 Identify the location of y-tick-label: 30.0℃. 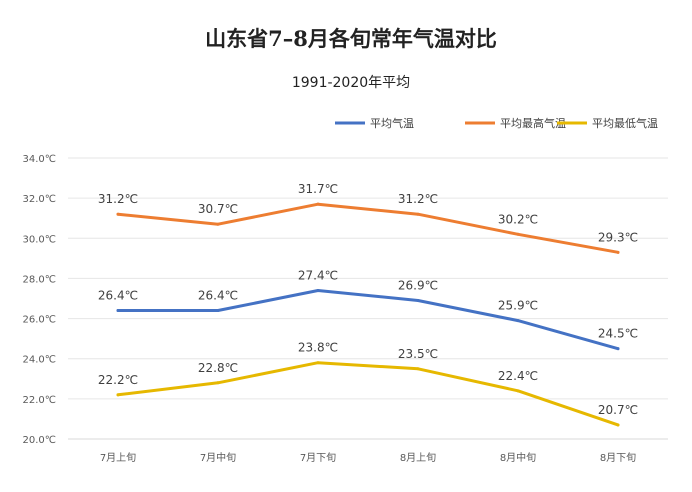
(40, 239).